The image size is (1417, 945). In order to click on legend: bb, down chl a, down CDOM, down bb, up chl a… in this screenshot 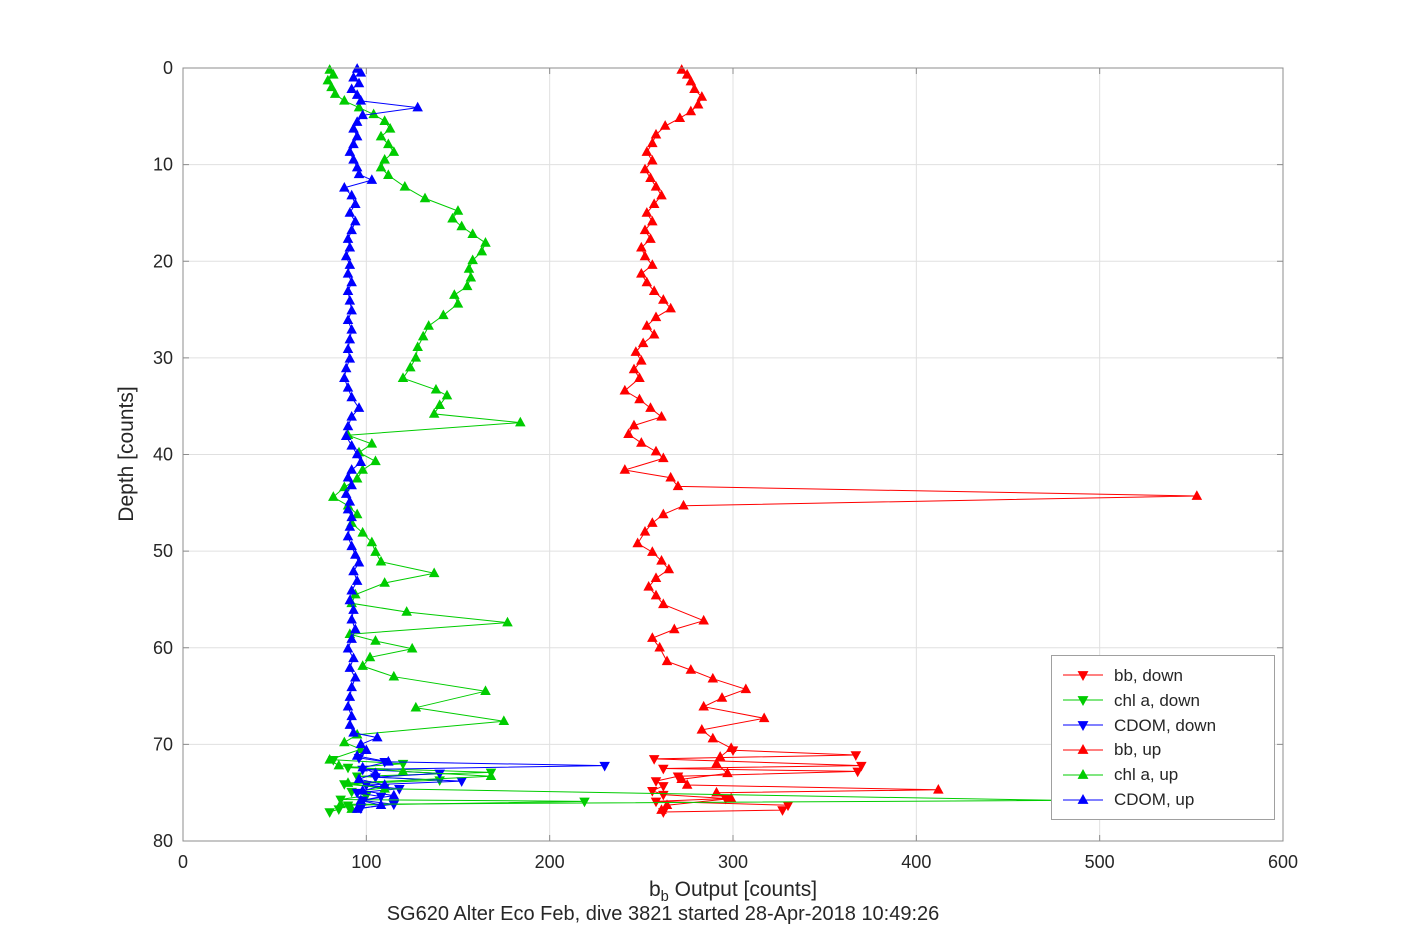, I will do `click(1163, 737)`.